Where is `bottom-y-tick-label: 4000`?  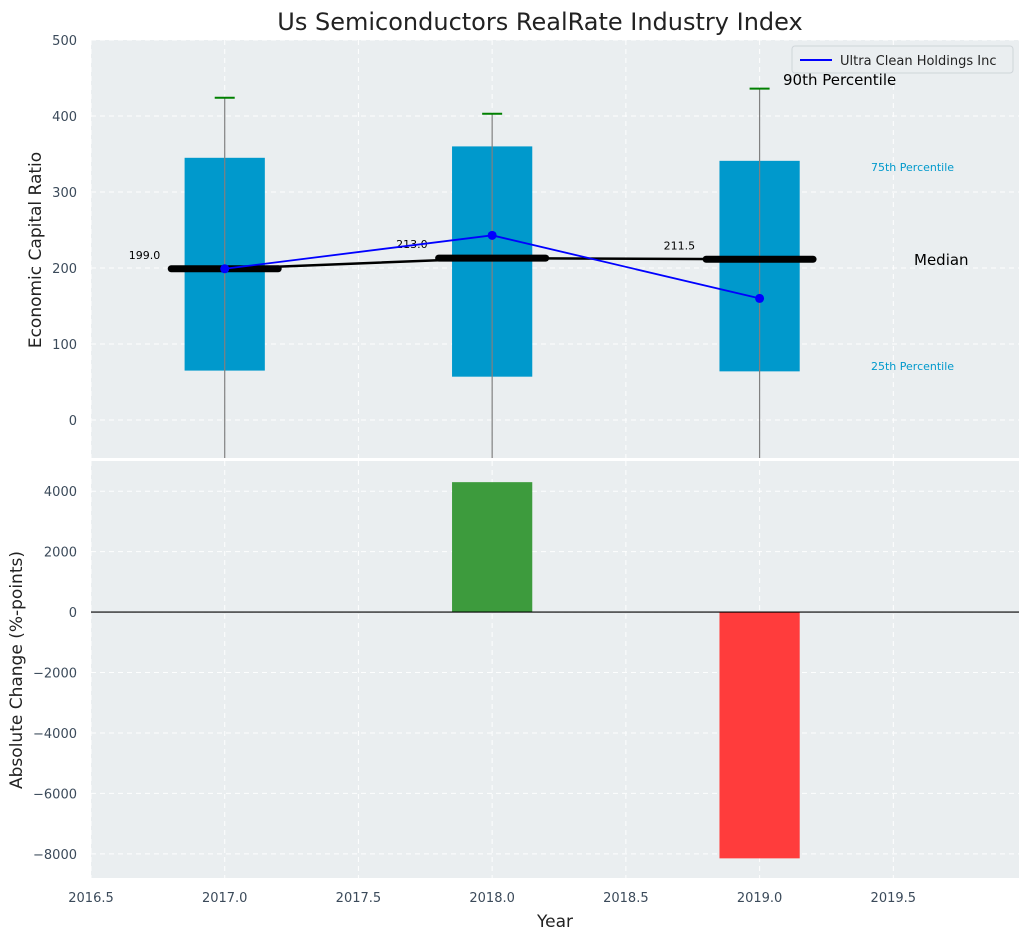 bottom-y-tick-label: 4000 is located at coordinates (60, 492).